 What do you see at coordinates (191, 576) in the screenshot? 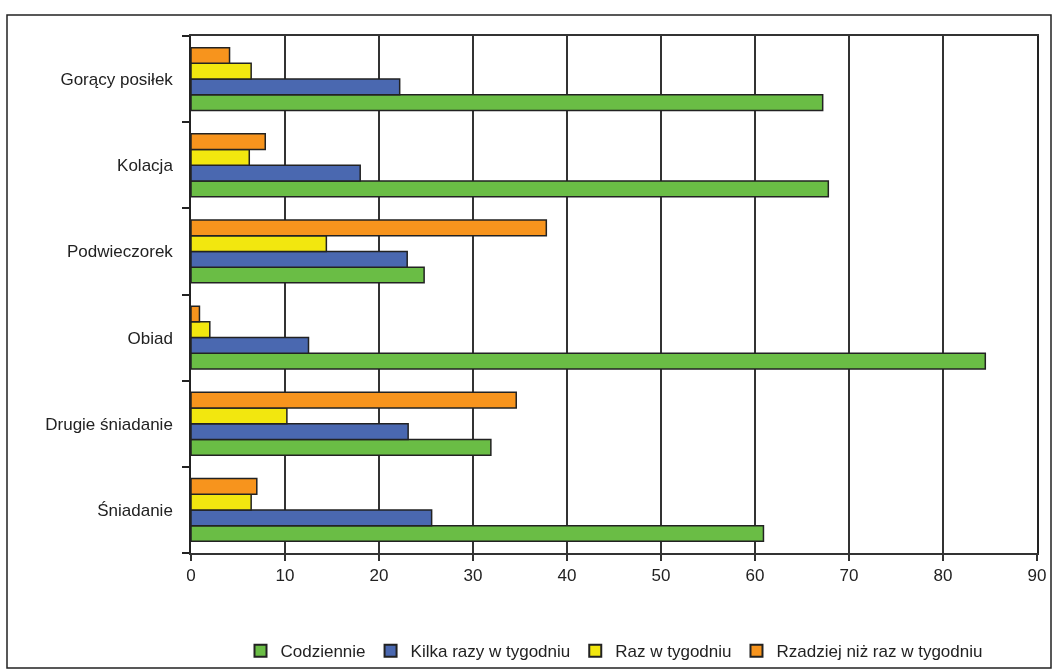
I see `x-tick-label: 0` at bounding box center [191, 576].